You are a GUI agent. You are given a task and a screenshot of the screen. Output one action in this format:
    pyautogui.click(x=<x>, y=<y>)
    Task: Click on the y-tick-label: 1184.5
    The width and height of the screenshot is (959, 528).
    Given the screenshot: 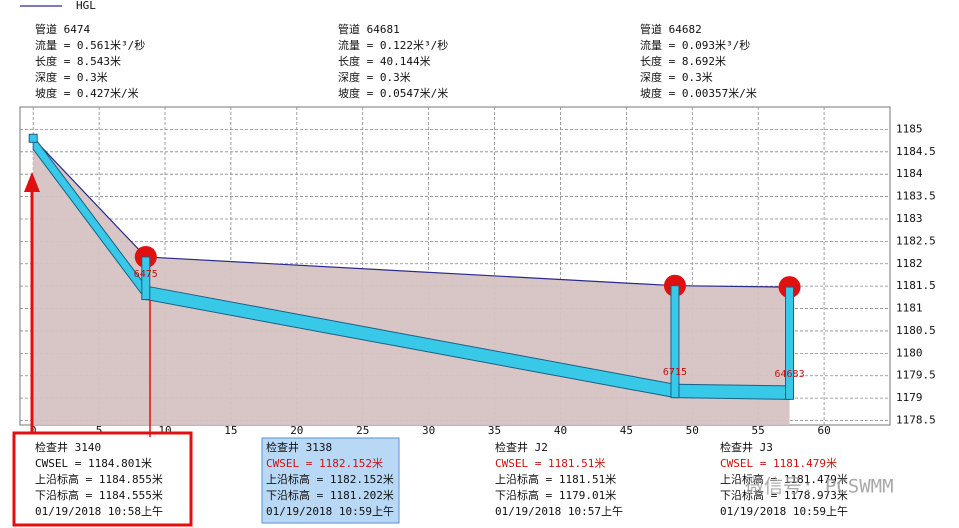 What is the action you would take?
    pyautogui.click(x=916, y=151)
    